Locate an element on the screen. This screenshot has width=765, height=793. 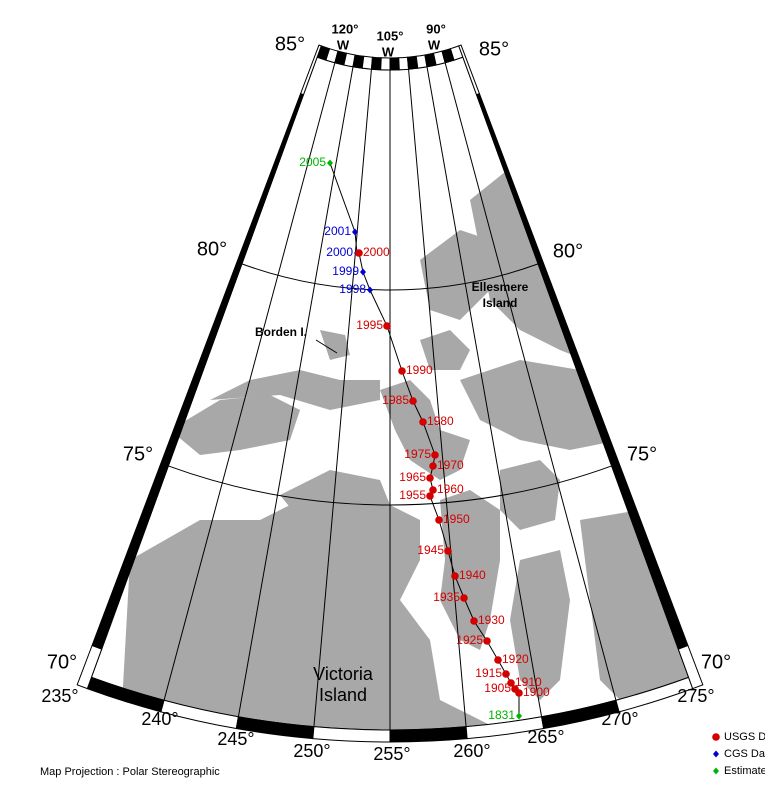
point-label: 1910 is located at coordinates (528, 682).